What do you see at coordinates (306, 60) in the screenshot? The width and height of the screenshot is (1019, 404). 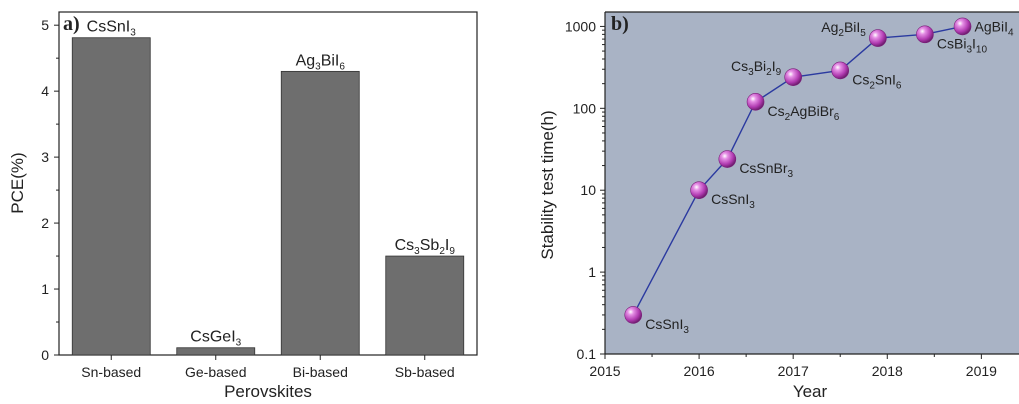 I see `bar-annotation-part: Ag` at bounding box center [306, 60].